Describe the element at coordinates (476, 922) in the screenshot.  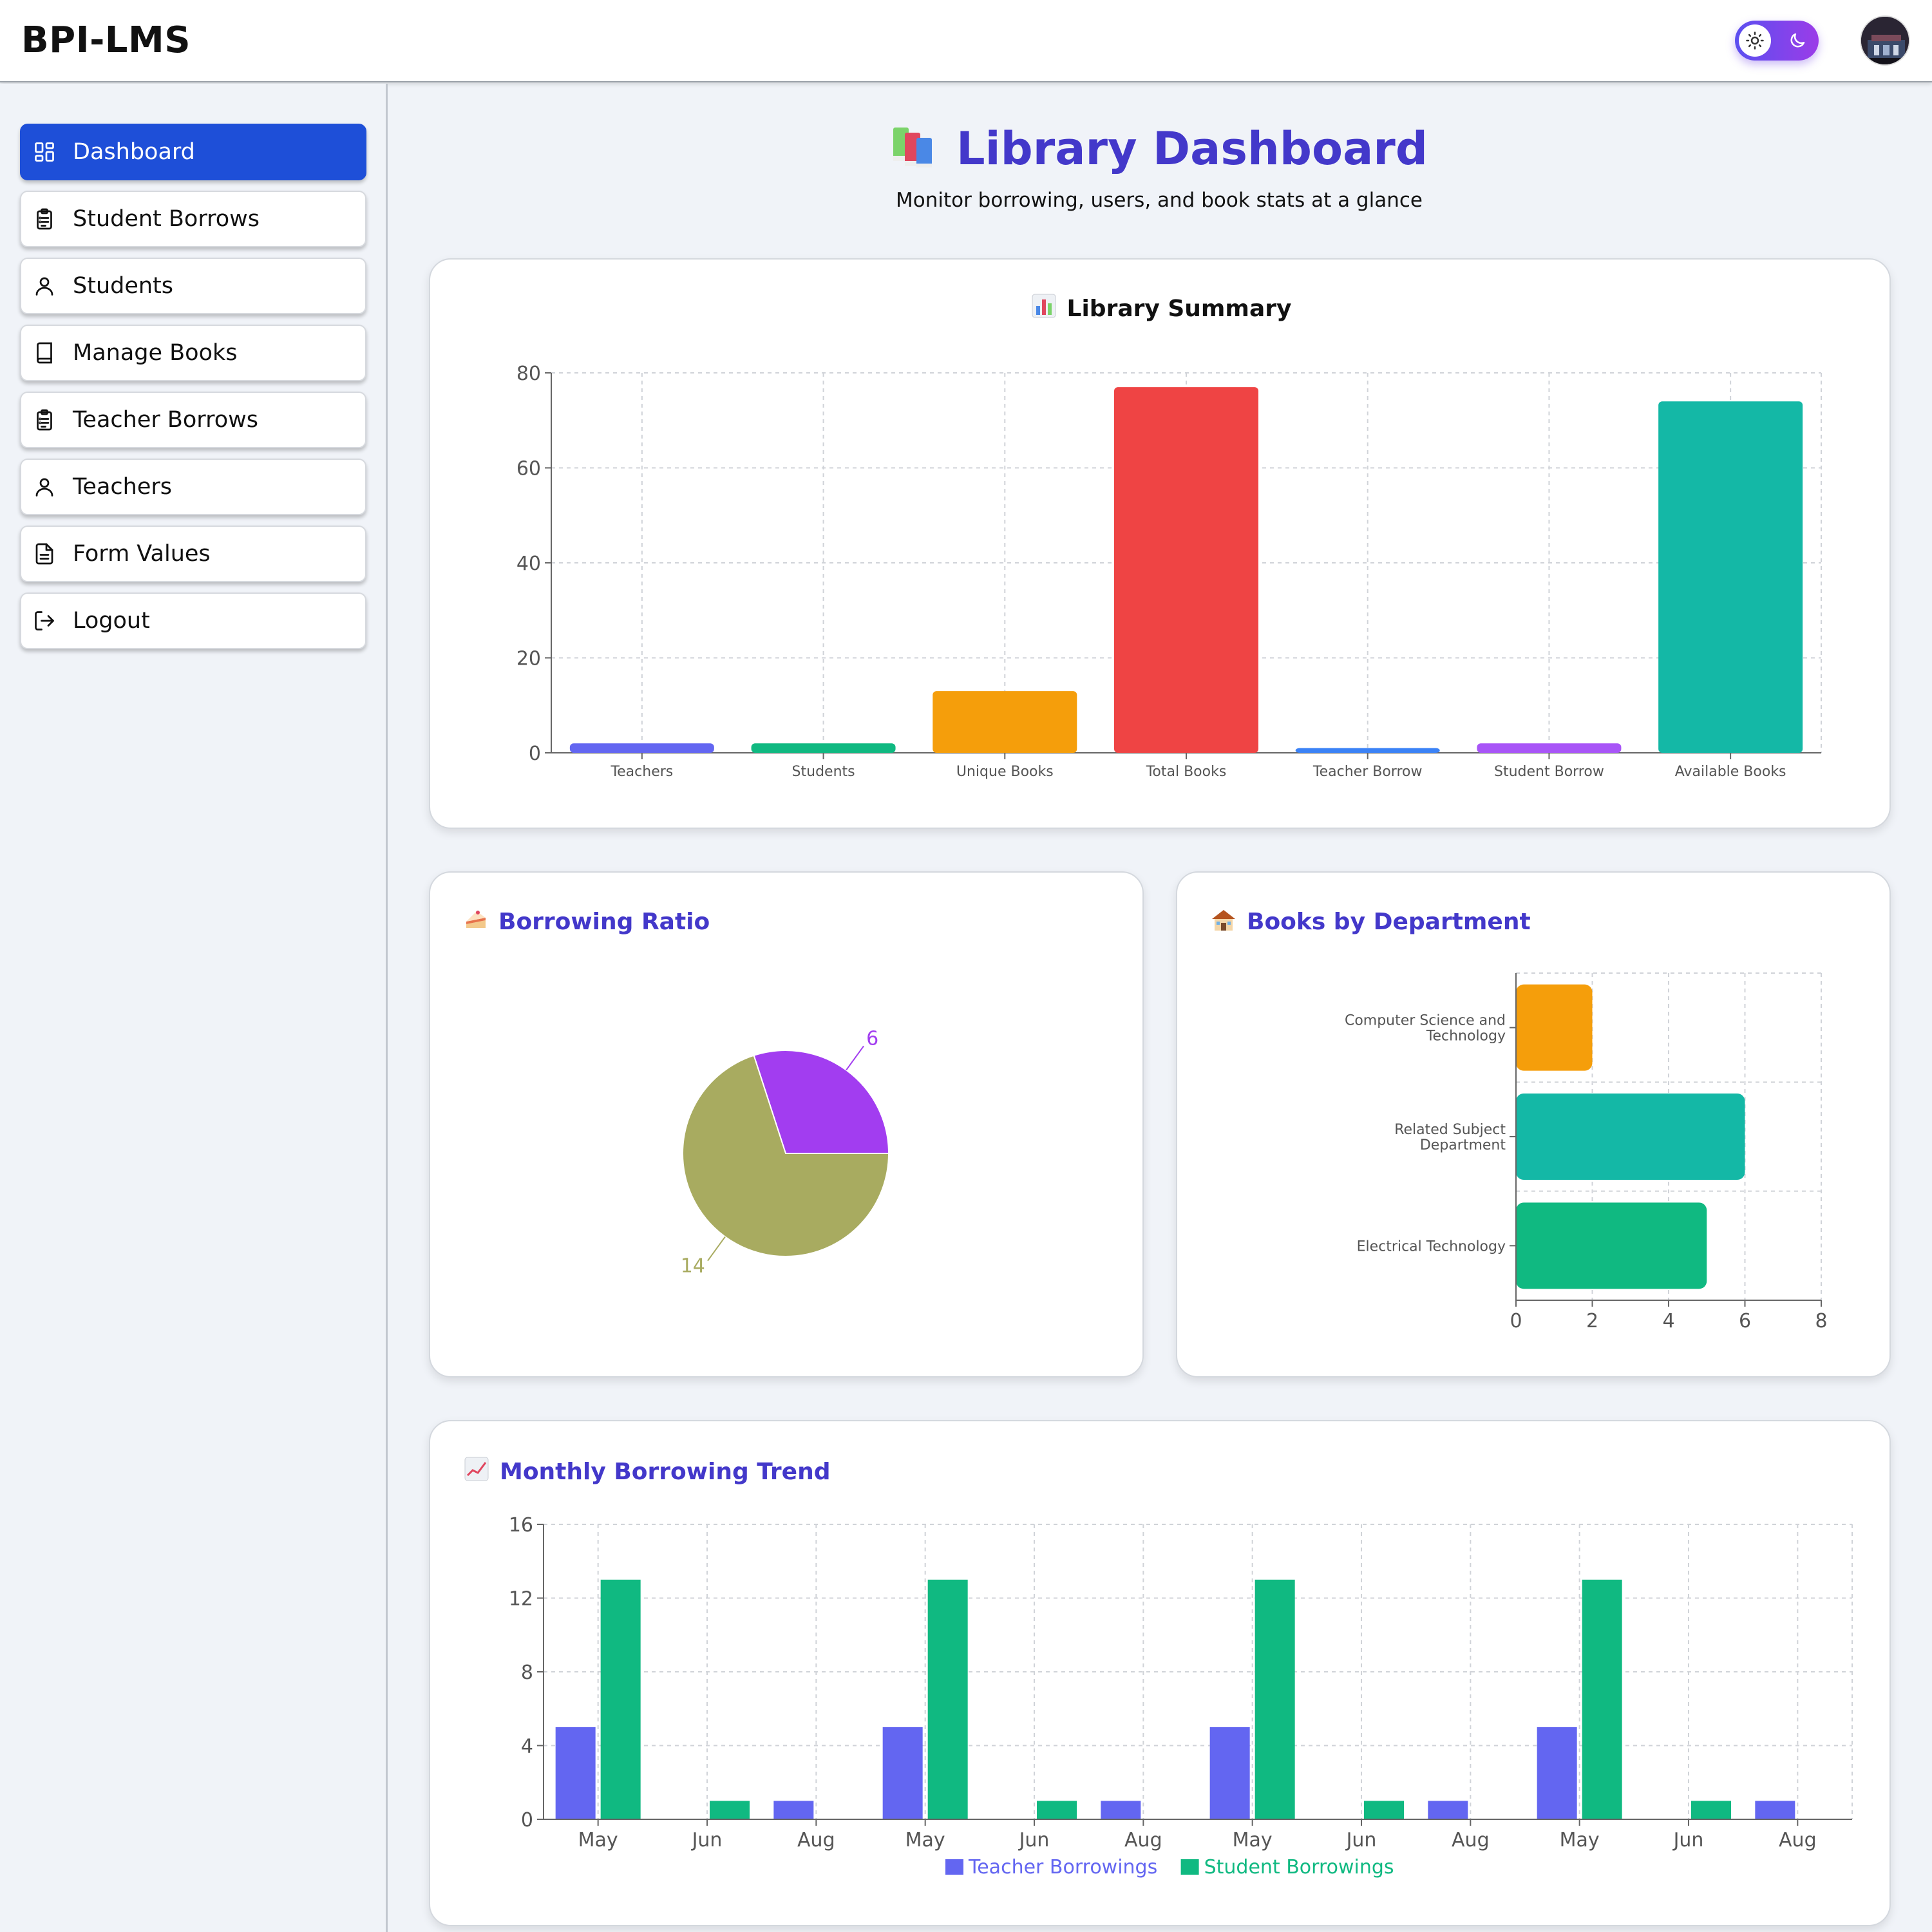
I see `cake-icon` at that location.